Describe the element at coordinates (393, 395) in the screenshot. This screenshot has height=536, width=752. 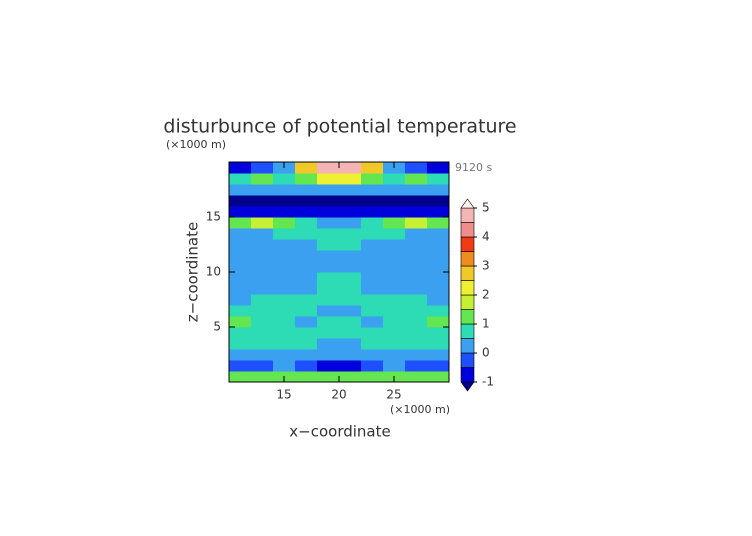
I see `x-tick-label: 25` at that location.